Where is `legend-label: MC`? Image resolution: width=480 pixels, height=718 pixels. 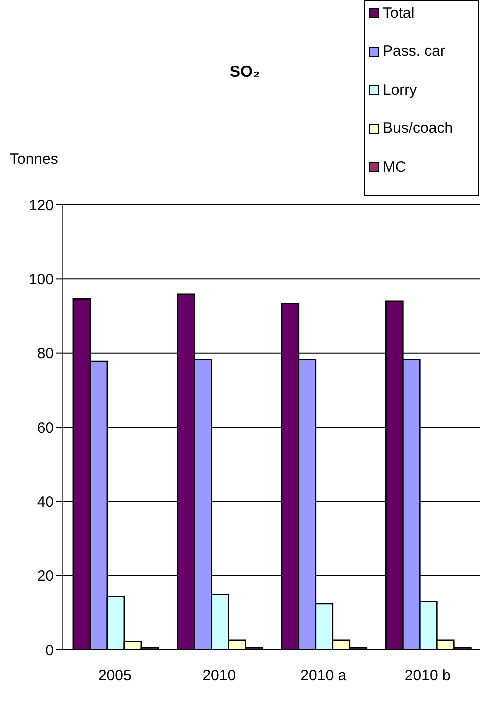
legend-label: MC is located at coordinates (394, 167).